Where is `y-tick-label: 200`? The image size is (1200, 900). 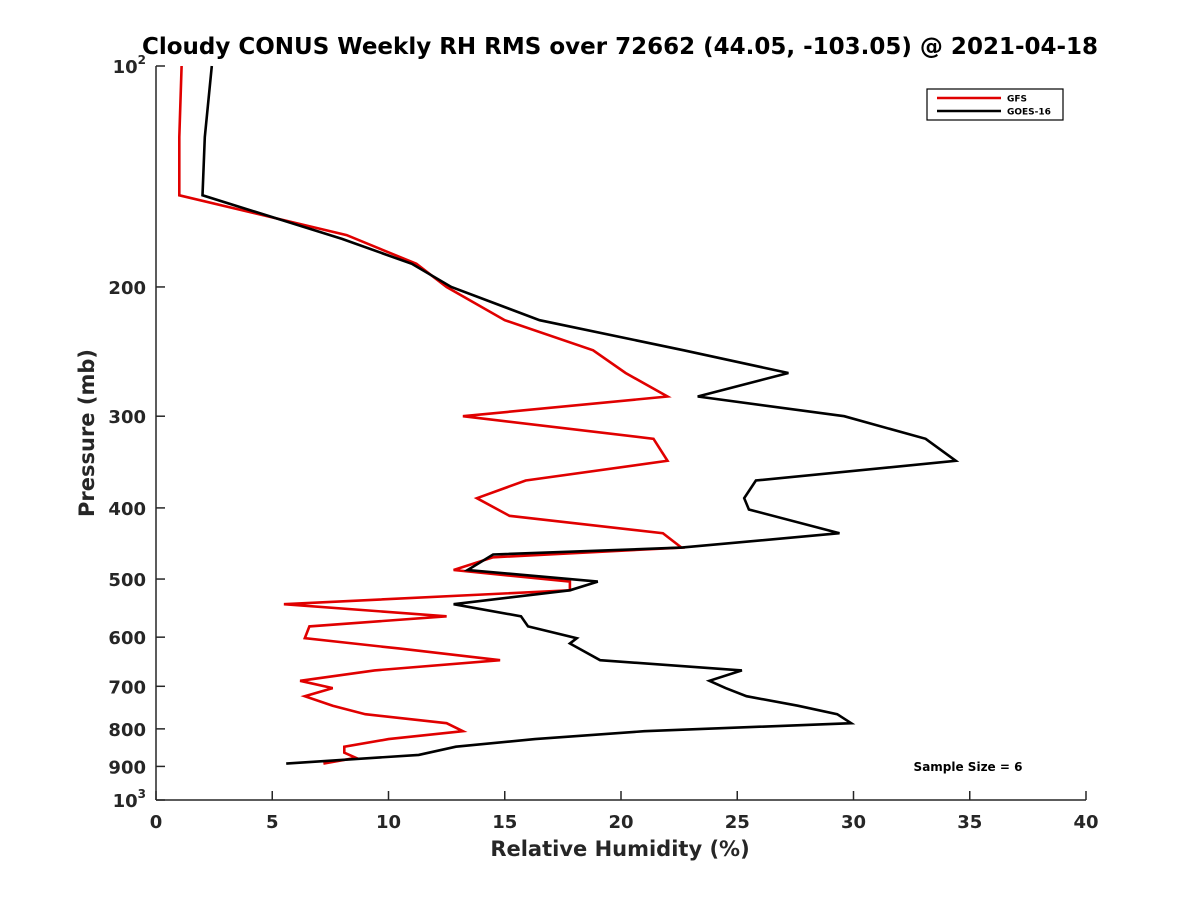 y-tick-label: 200 is located at coordinates (127, 288).